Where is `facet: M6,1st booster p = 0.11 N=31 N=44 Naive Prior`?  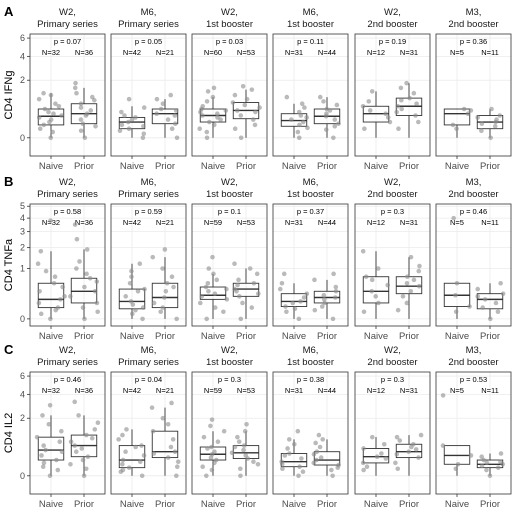 facet: M6,1st booster p = 0.11 N=31 N=44 Naive Prior is located at coordinates (310, 88).